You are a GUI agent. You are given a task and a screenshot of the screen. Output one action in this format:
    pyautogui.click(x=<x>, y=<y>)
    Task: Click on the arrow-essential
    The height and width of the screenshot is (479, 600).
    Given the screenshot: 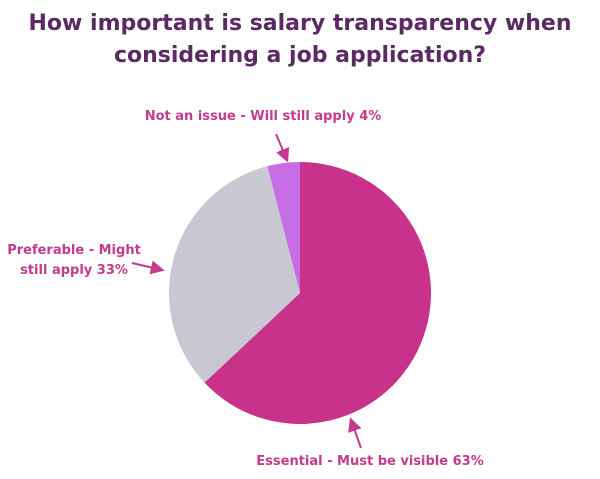 What is the action you would take?
    pyautogui.click(x=355, y=433)
    